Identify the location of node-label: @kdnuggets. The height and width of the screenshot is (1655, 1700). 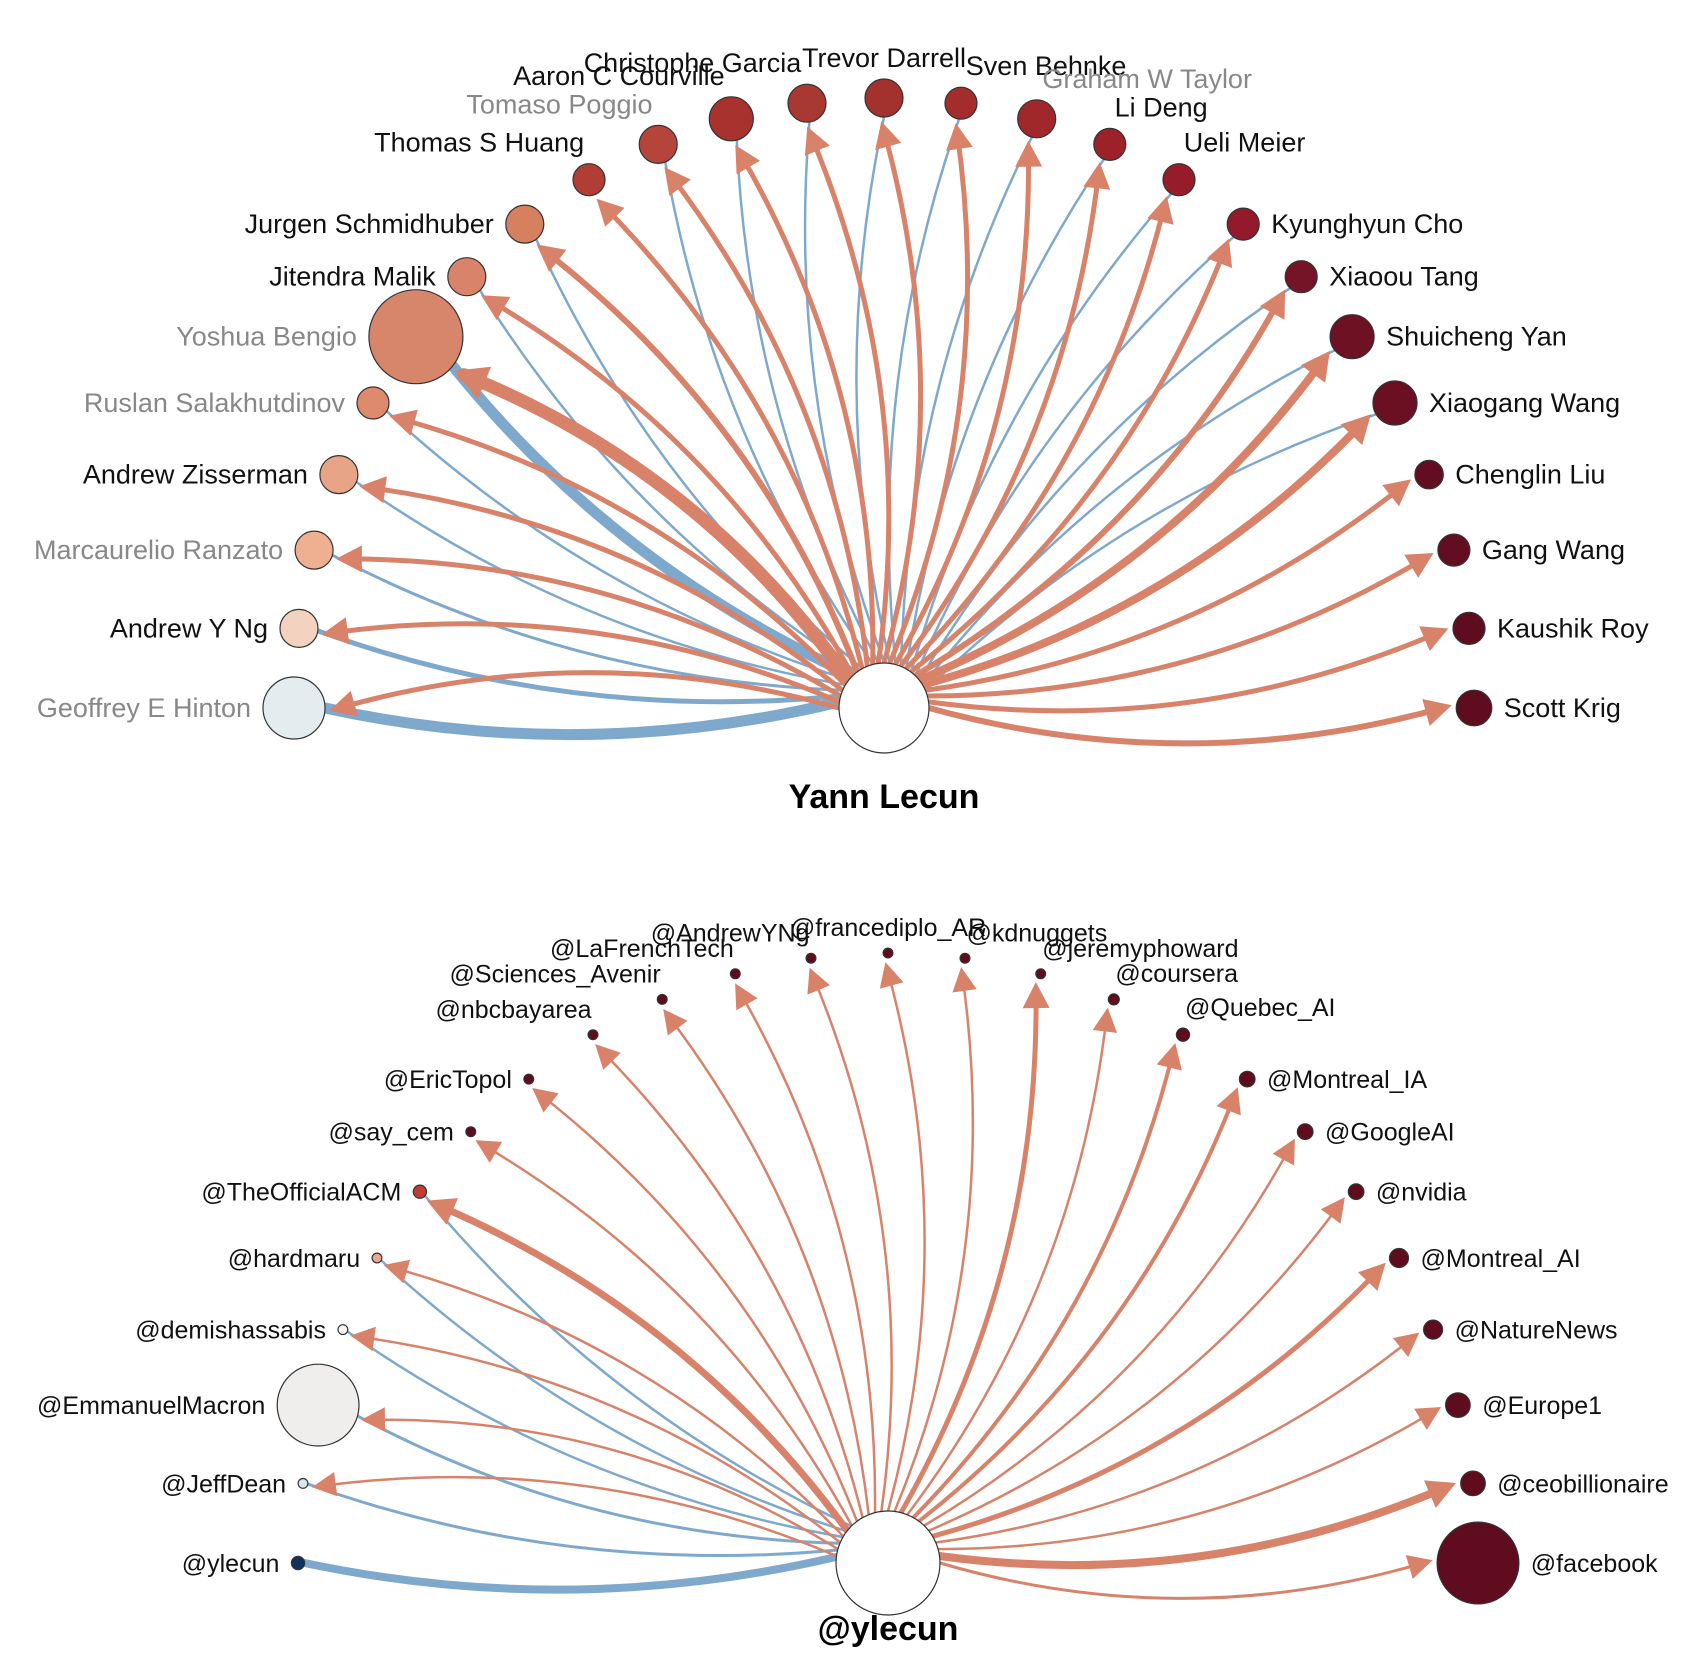
(1037, 933).